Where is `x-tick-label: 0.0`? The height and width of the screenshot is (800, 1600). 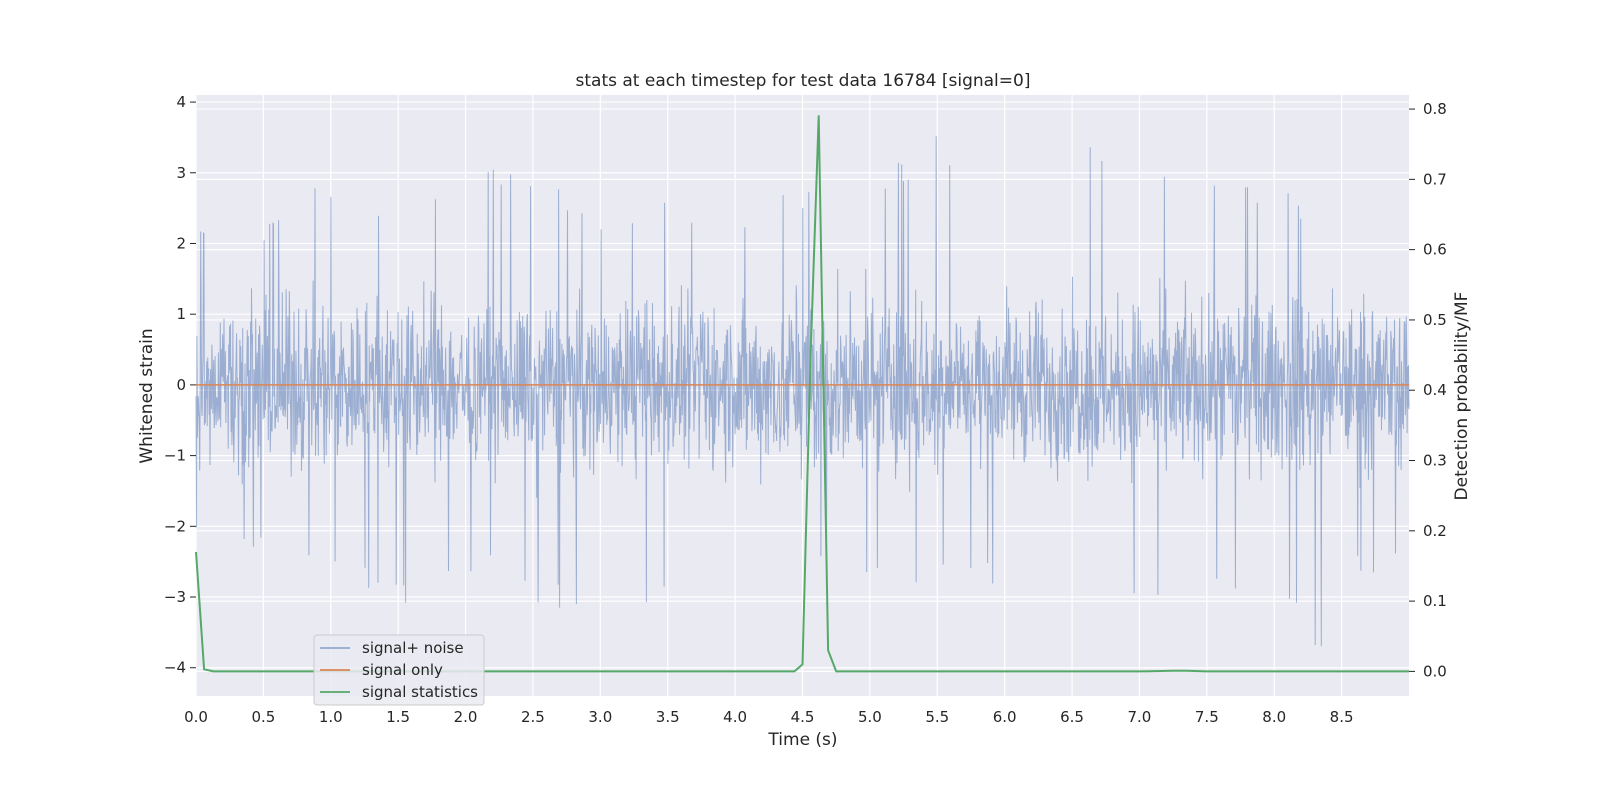
x-tick-label: 0.0 is located at coordinates (196, 717).